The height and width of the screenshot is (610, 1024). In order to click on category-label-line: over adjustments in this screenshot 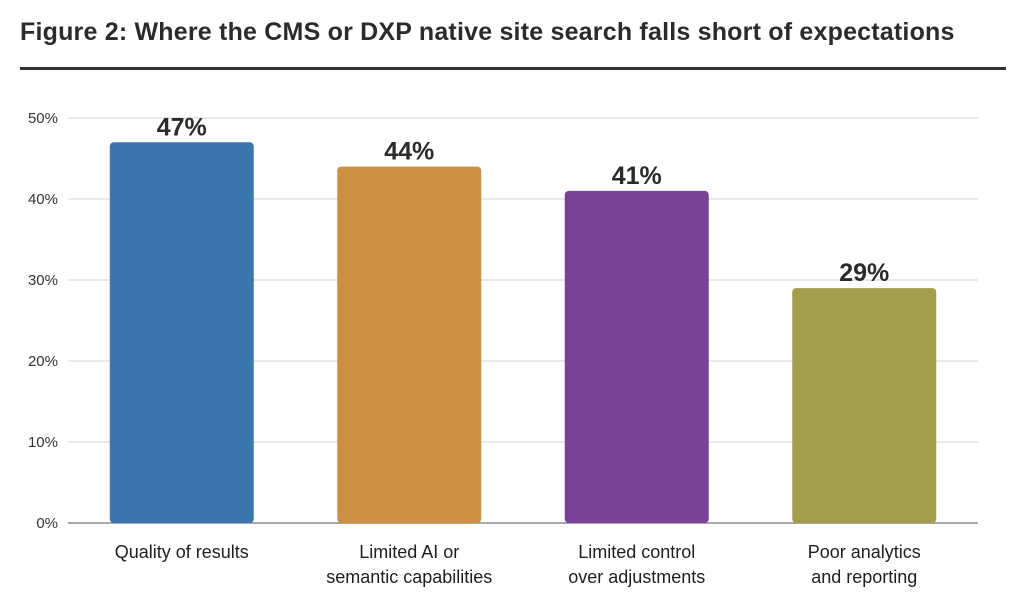, I will do `click(636, 577)`.